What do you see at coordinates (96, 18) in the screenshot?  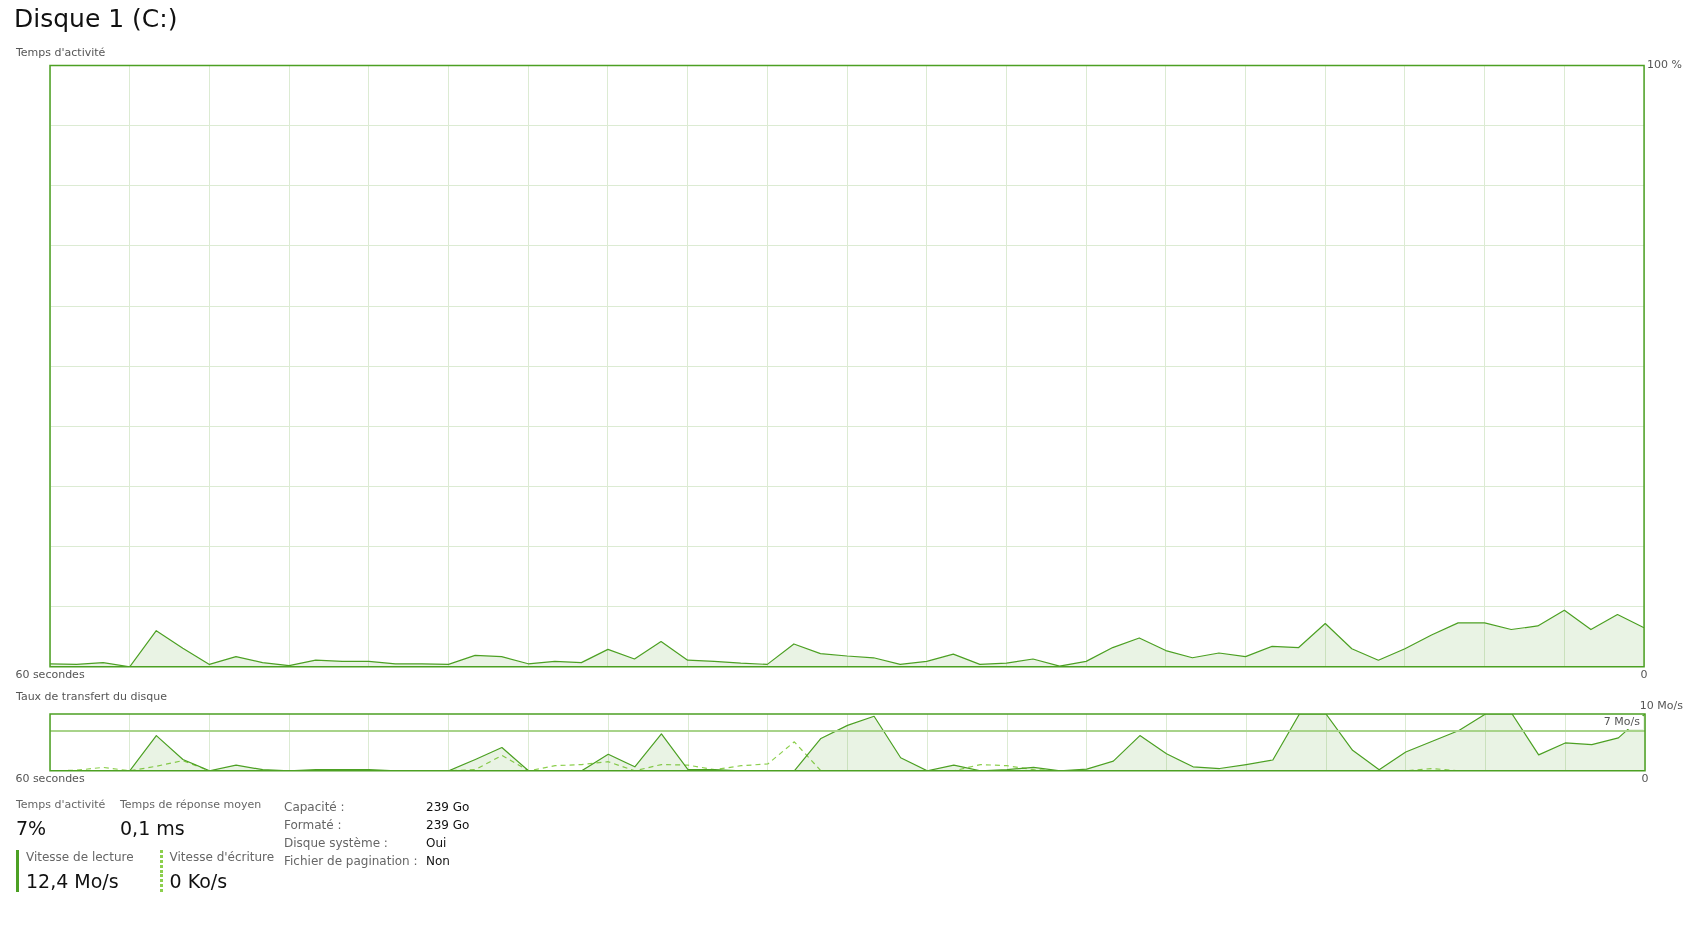 I see `chart-title: Disque 1 (C:)` at bounding box center [96, 18].